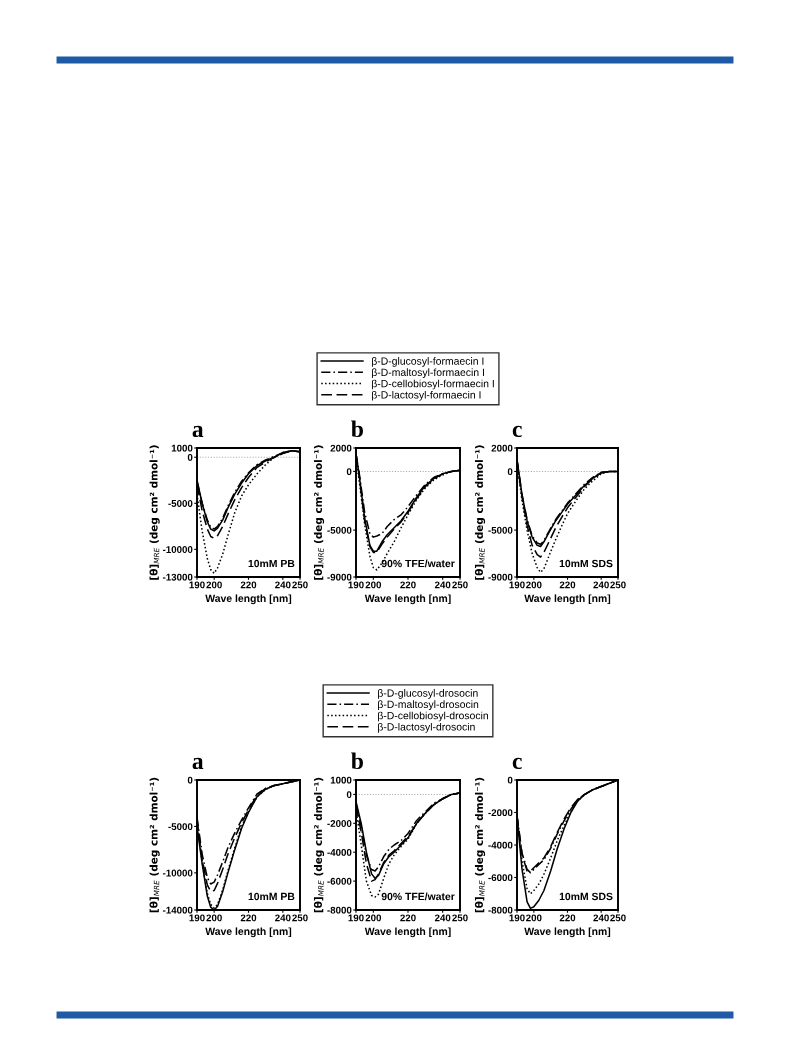 The image size is (791, 1043). Describe the element at coordinates (428, 705) in the screenshot. I see `legend-label: β-D-maltosyl-drosocin` at that location.